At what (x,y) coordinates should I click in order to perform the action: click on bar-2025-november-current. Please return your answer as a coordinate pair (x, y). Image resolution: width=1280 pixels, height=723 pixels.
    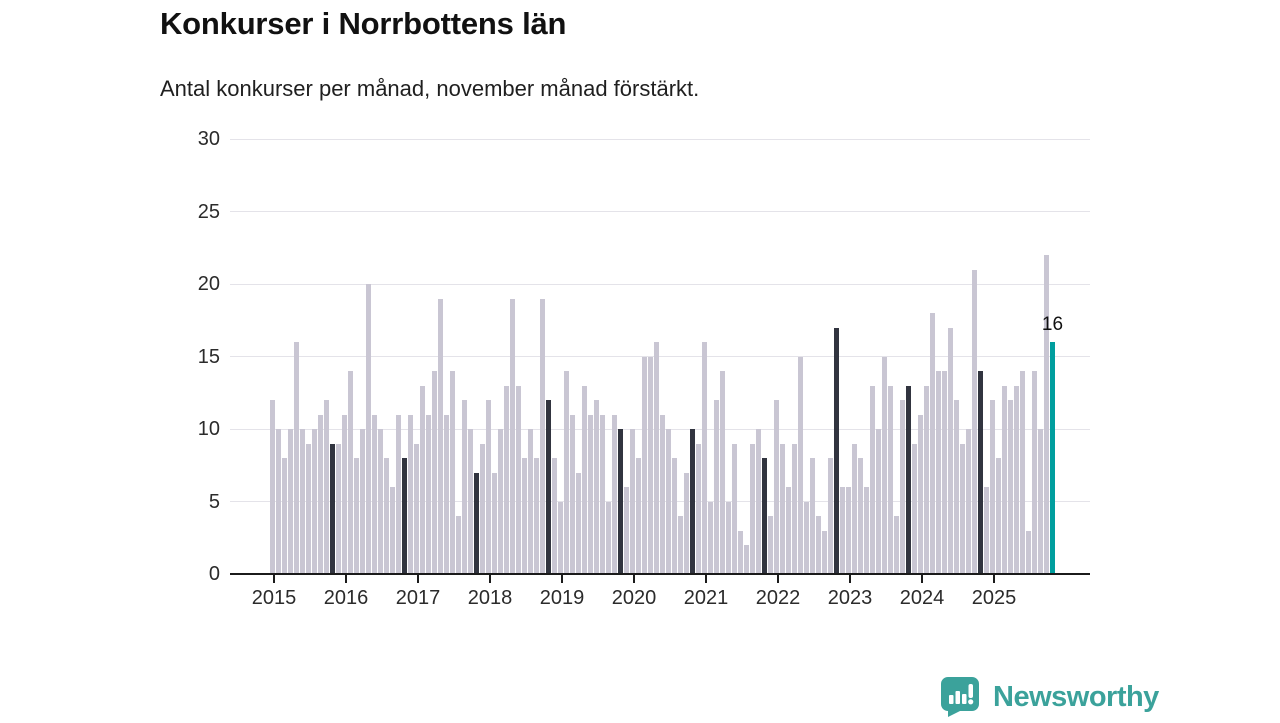
    Looking at the image, I should click on (1052, 458).